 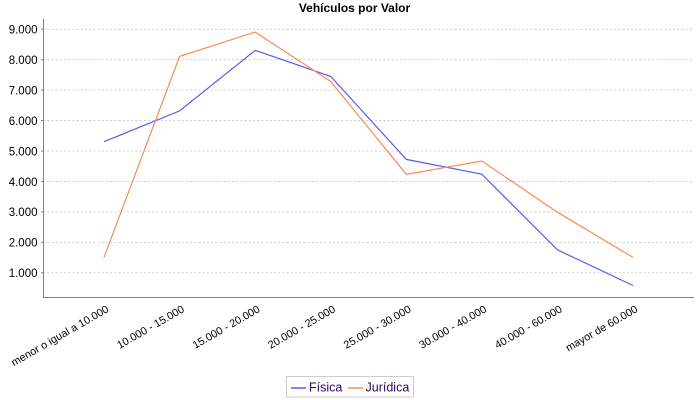 What do you see at coordinates (325, 388) in the screenshot?
I see `svg-text: Física` at bounding box center [325, 388].